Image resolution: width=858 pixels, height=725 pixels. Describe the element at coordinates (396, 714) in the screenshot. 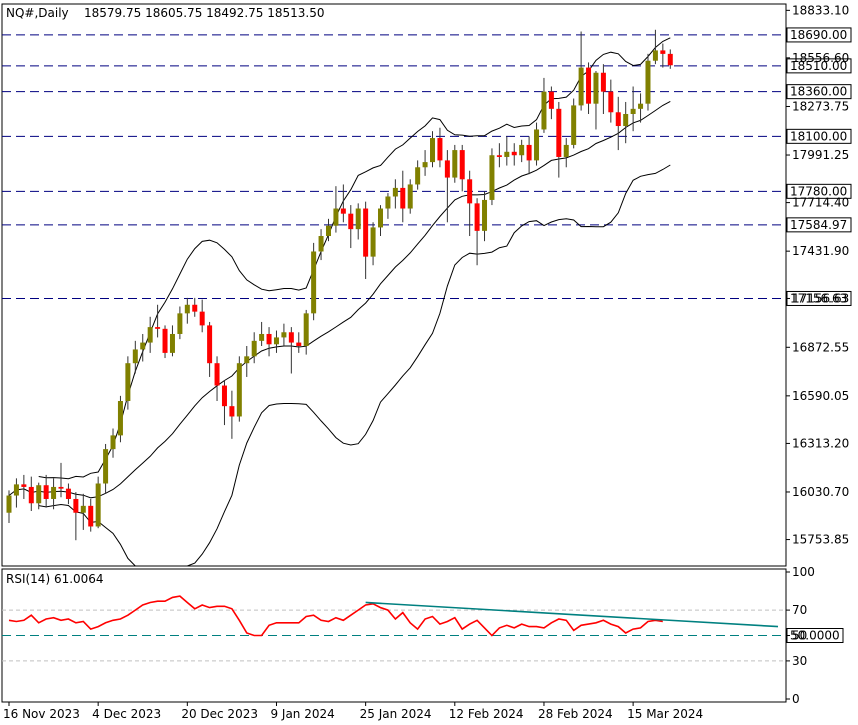

I see `x-tick-label: 25 Jan 2024` at that location.